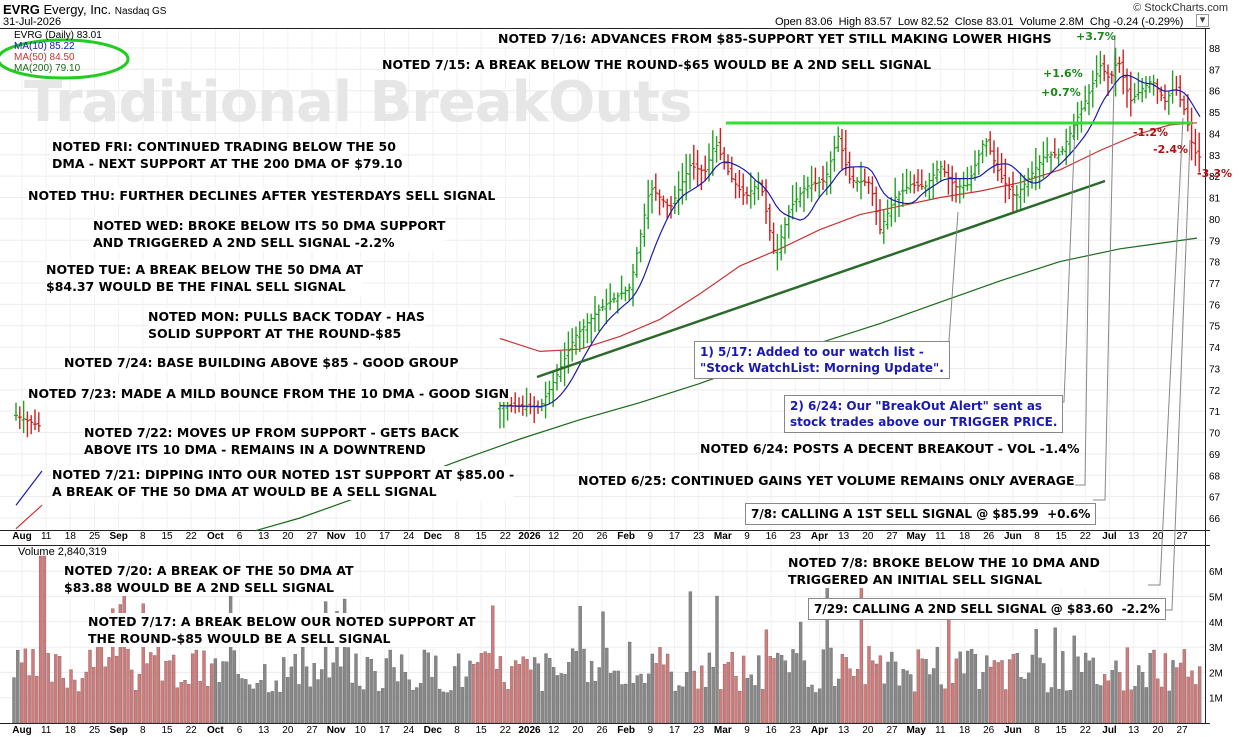  What do you see at coordinates (1215, 173) in the screenshot?
I see `pct-minus-3-3: -3.3%` at bounding box center [1215, 173].